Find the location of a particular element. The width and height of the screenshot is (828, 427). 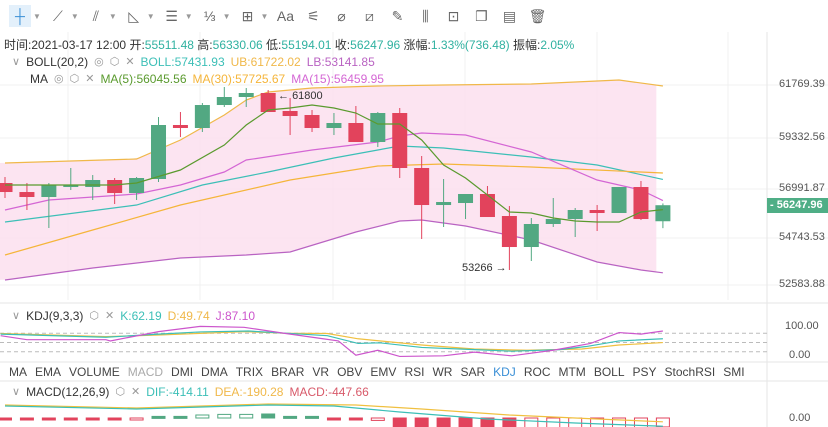

trash-icon: 🗑 is located at coordinates (537, 15).